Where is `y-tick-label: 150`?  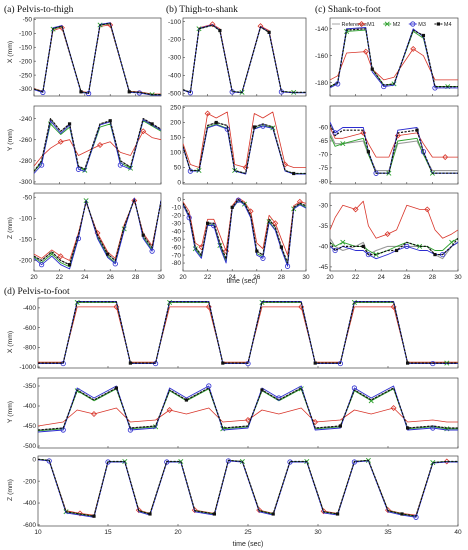
y-tick-label: 150 is located at coordinates (175, 138).